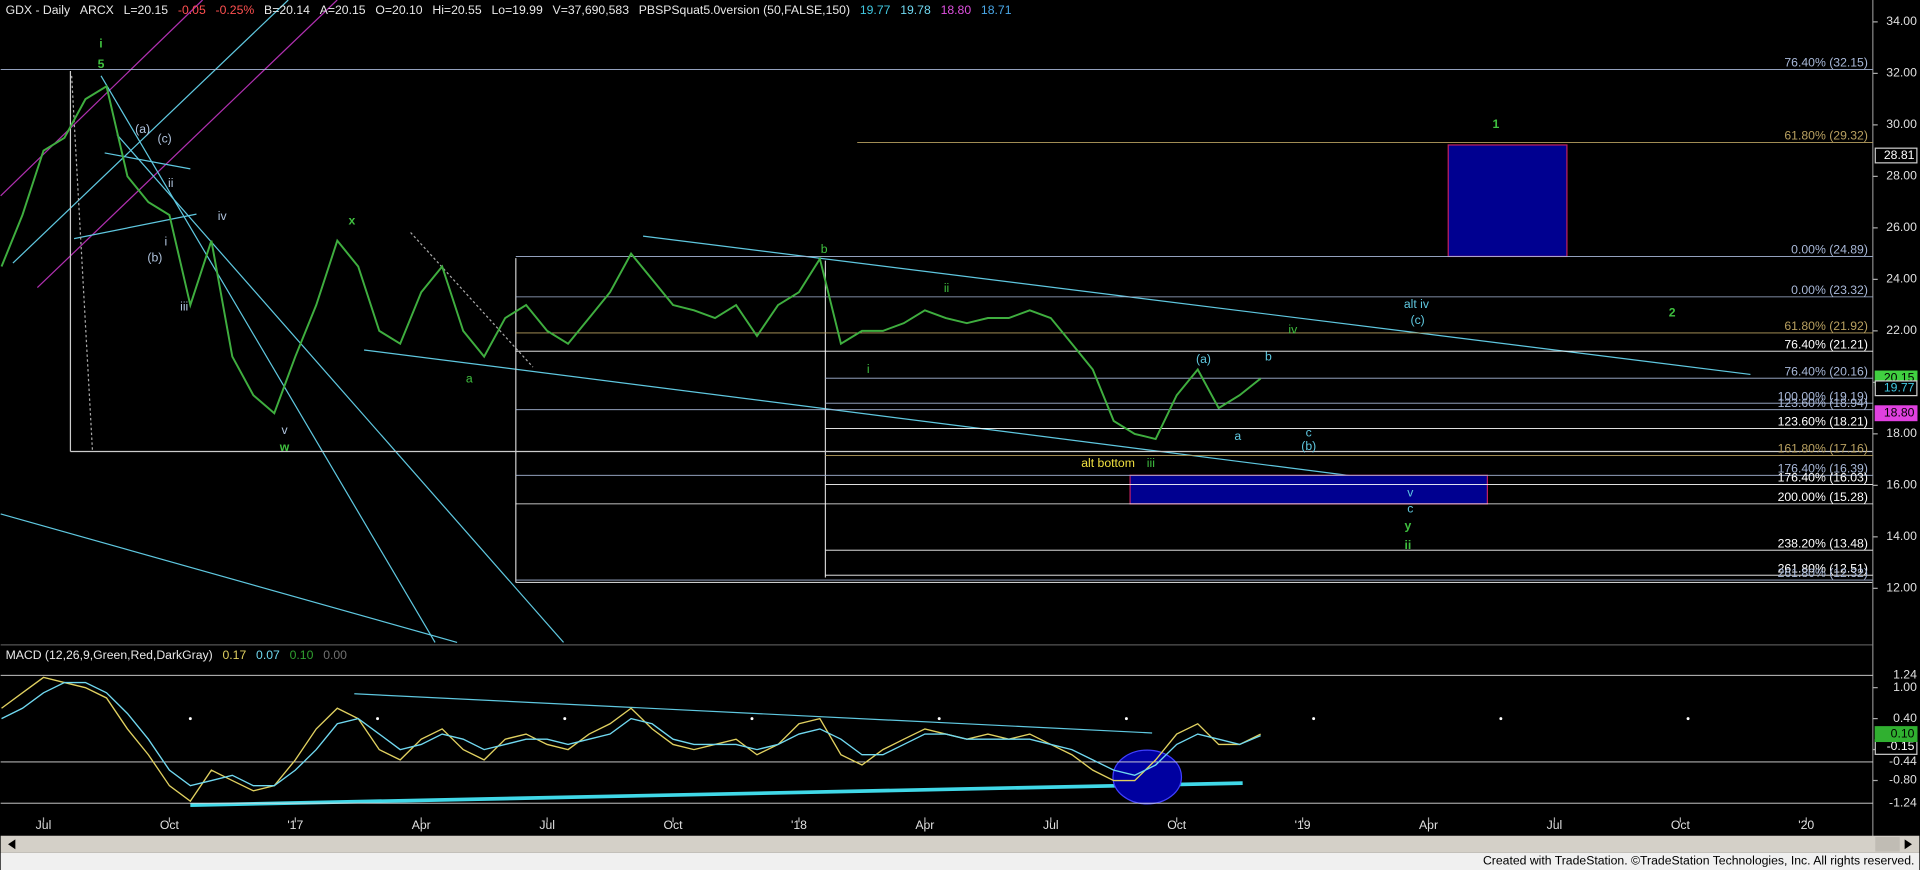 The image size is (1920, 870). What do you see at coordinates (1308, 489) in the screenshot?
I see `target-zone` at bounding box center [1308, 489].